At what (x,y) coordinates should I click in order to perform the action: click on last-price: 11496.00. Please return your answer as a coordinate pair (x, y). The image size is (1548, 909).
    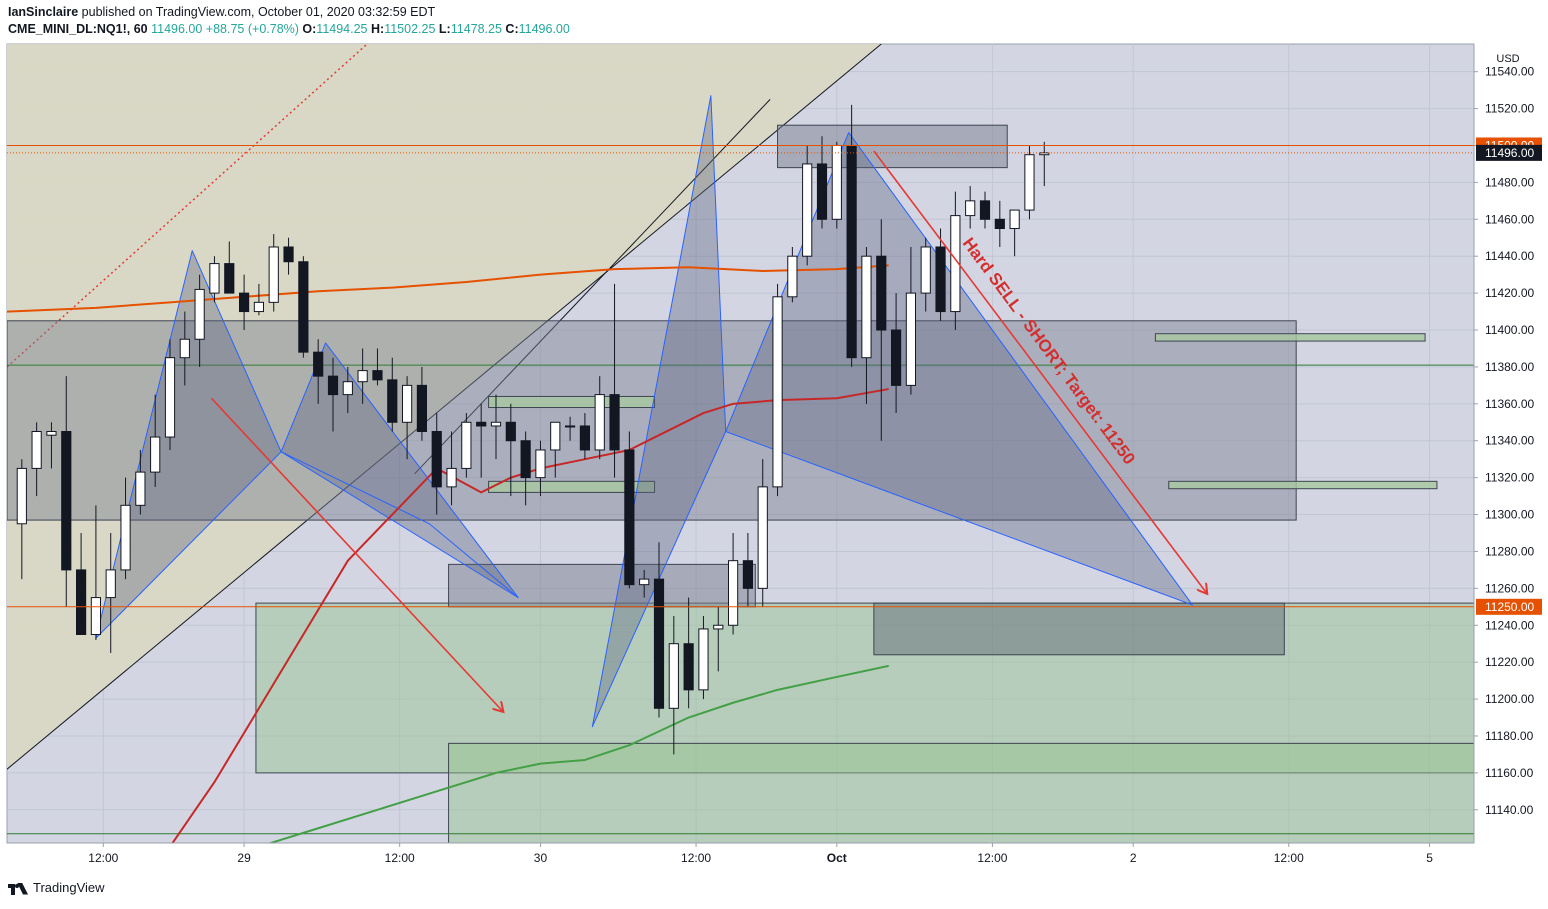
    Looking at the image, I should click on (177, 29).